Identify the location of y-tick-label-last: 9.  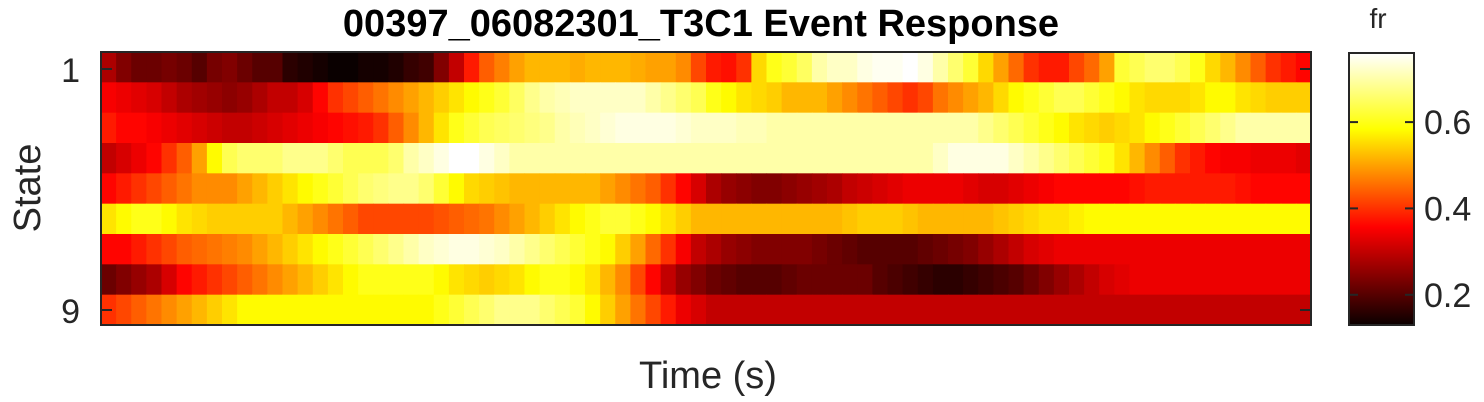
(70, 312).